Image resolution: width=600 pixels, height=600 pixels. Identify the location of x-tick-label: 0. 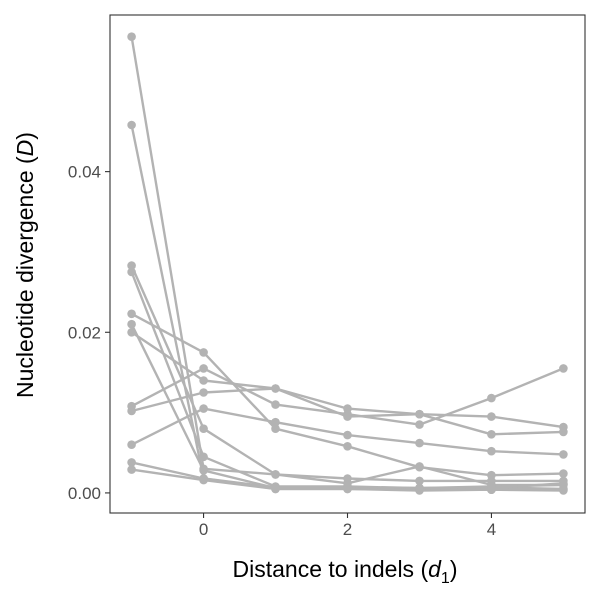
(203, 529).